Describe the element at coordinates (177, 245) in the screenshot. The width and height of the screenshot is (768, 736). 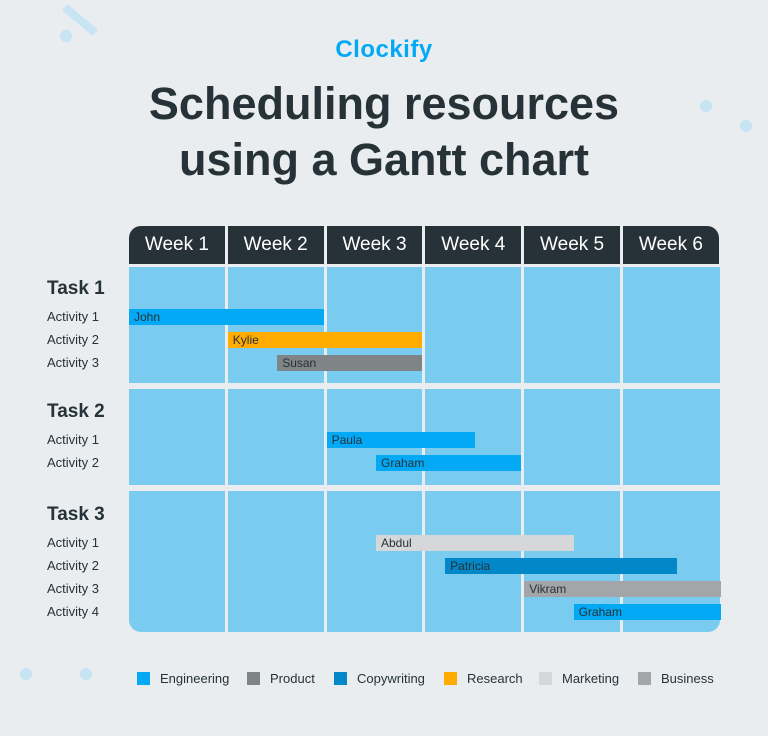
I see `week-header: Week 1` at that location.